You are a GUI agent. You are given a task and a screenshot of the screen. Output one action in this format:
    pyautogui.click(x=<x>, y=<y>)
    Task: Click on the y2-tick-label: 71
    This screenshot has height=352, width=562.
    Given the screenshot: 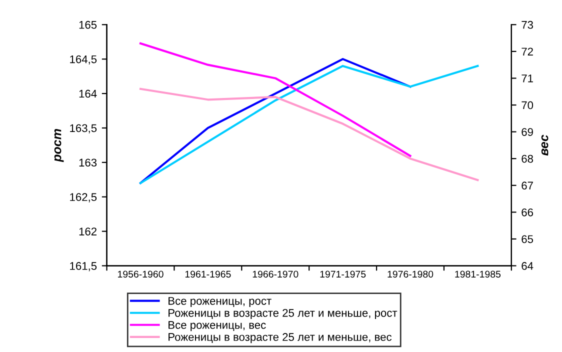 What is the action you would take?
    pyautogui.click(x=527, y=78)
    